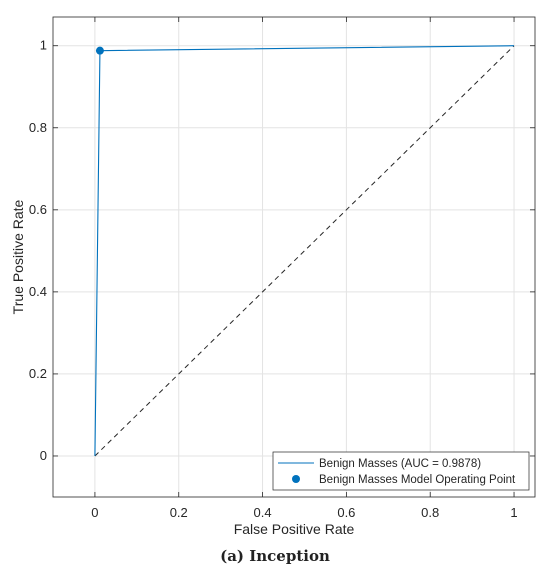 The image size is (550, 576). Describe the element at coordinates (294, 529) in the screenshot. I see `x-axis-title: False Positive Rate` at that location.